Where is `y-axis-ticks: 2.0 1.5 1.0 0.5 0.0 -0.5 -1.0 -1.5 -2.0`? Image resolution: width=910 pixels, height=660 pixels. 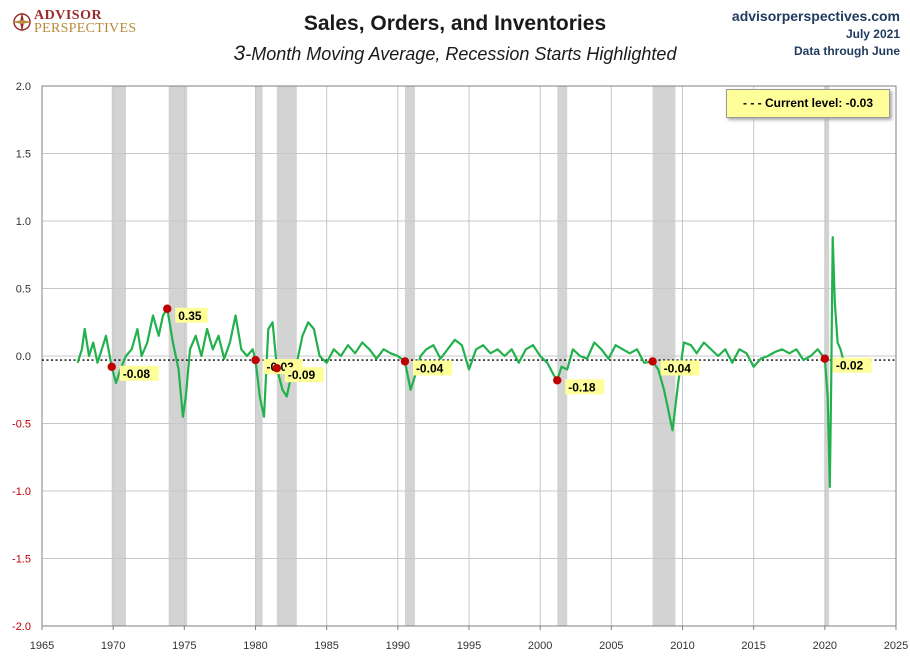
y-axis-ticks: 2.0 1.5 1.0 0.5 0.0 -0.5 -1.0 -1.5 -2.0 is located at coordinates (21, 357).